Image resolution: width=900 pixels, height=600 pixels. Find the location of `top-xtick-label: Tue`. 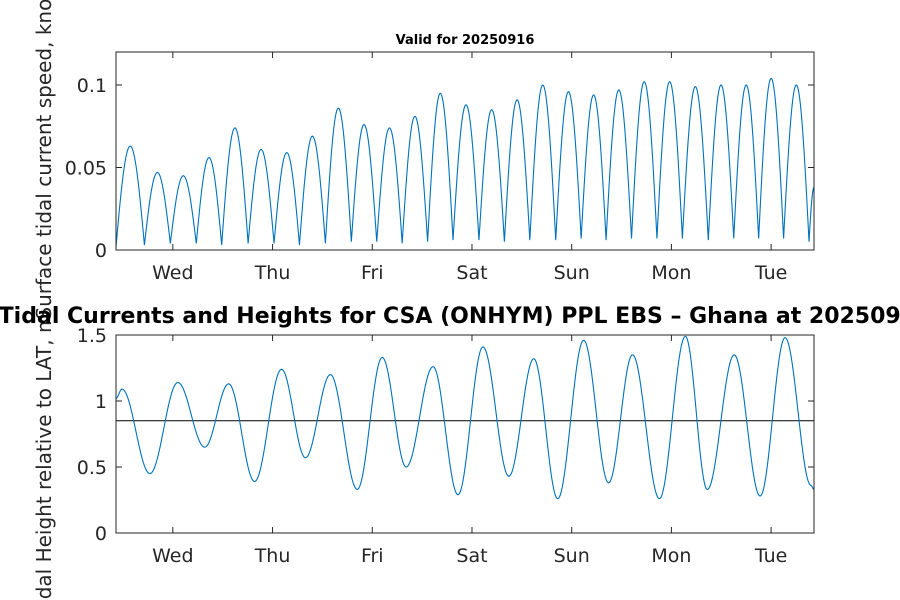

top-xtick-label: Tue is located at coordinates (770, 273).